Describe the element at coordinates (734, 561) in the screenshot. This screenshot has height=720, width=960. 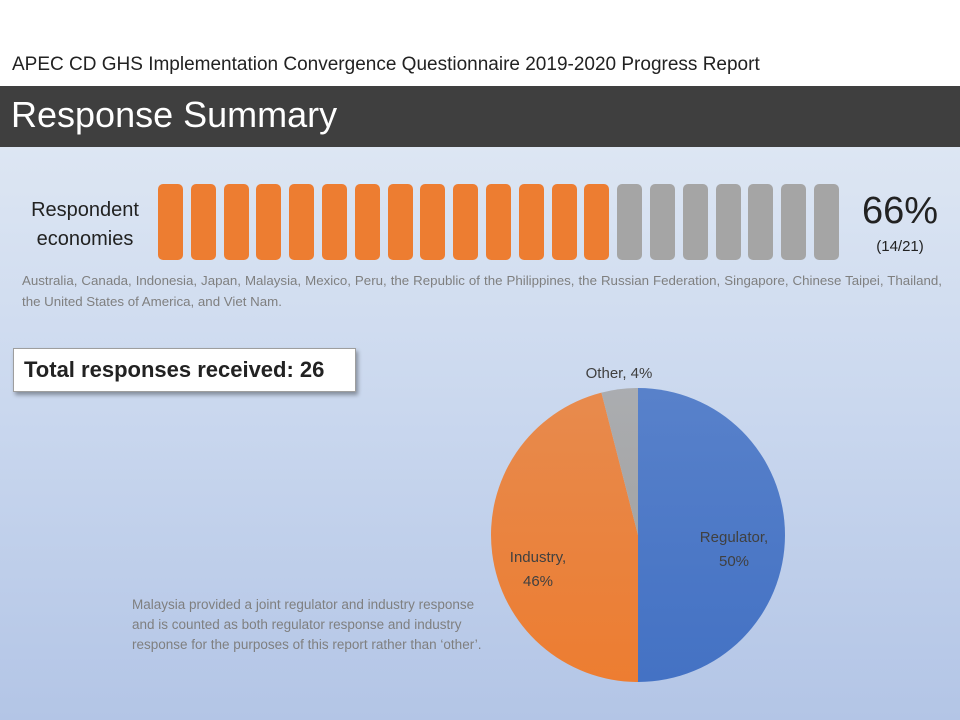
I see `pie-value-regulator: 50%` at that location.